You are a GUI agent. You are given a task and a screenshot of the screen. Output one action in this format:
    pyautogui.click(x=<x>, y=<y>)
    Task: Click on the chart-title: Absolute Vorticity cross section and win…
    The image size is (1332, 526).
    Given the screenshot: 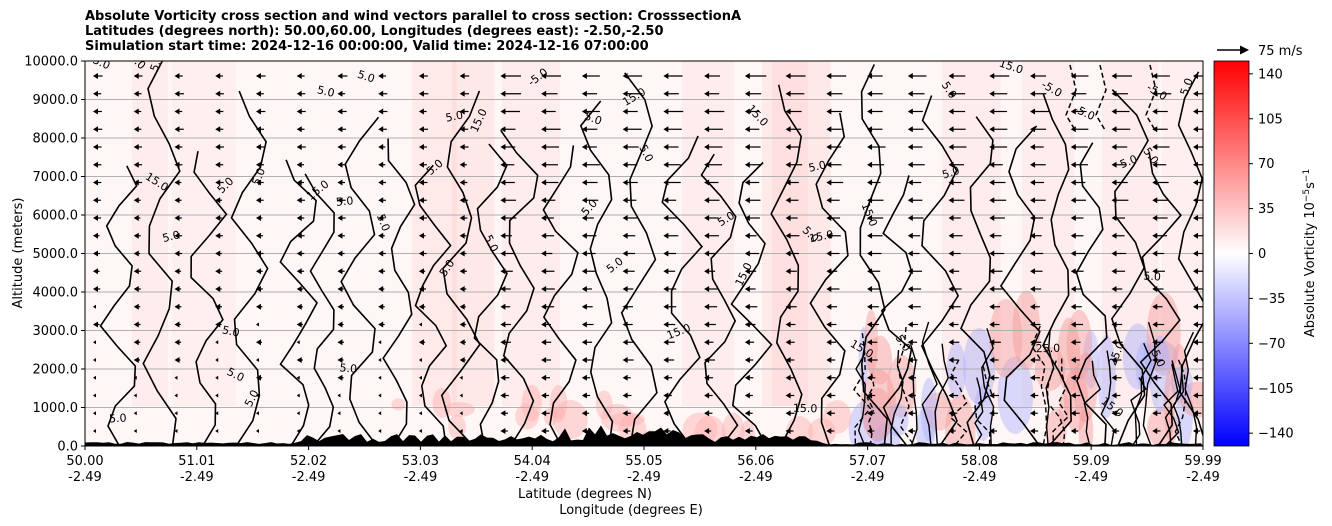 What is the action you would take?
    pyautogui.click(x=413, y=31)
    